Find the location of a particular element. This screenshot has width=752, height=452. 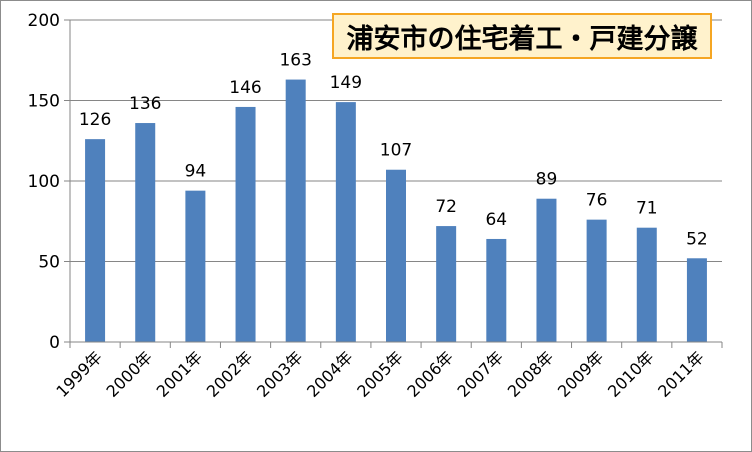

y-tick-label: 0 is located at coordinates (54, 343).